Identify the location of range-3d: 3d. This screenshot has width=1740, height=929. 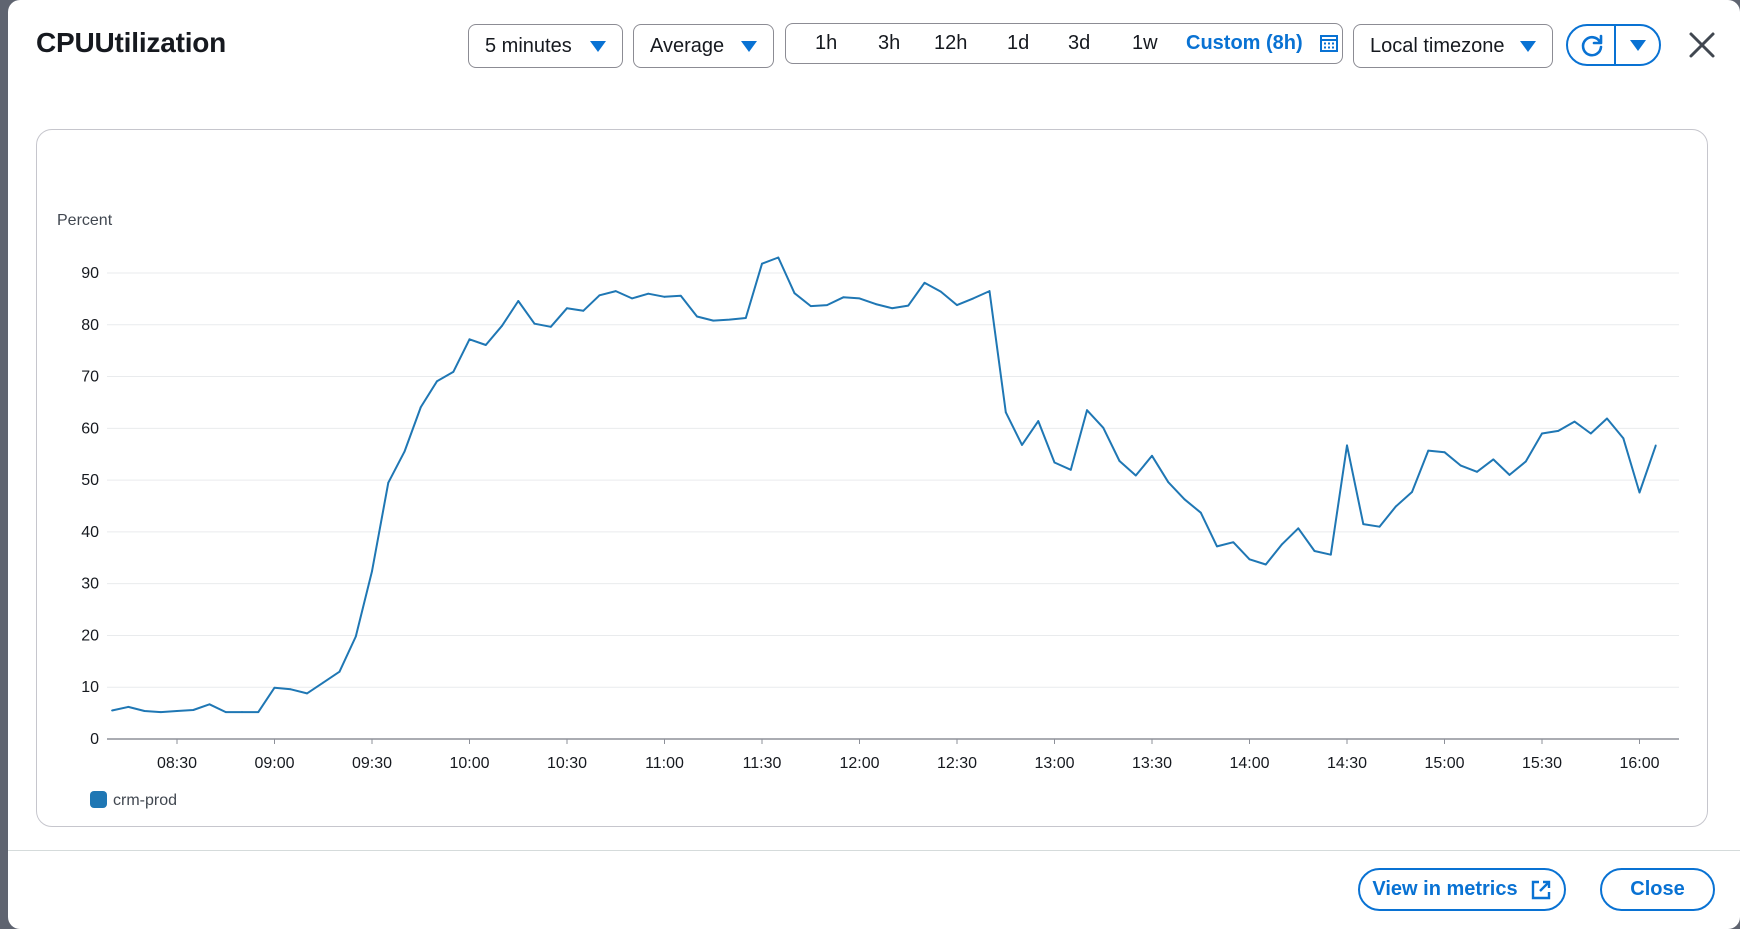
(1079, 43).